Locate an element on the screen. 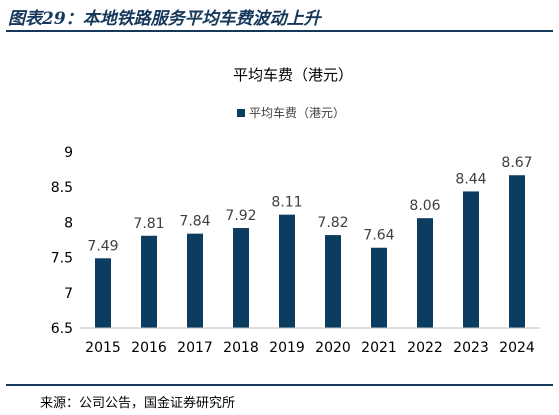 The width and height of the screenshot is (559, 415). y-tick-label: 7 is located at coordinates (68, 294).